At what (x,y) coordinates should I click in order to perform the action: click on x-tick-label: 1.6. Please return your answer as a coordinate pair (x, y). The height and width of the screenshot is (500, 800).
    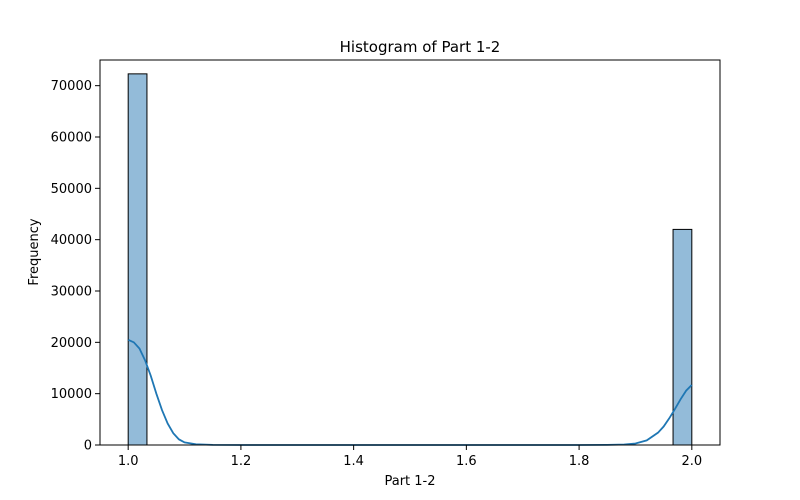
    Looking at the image, I should click on (466, 461).